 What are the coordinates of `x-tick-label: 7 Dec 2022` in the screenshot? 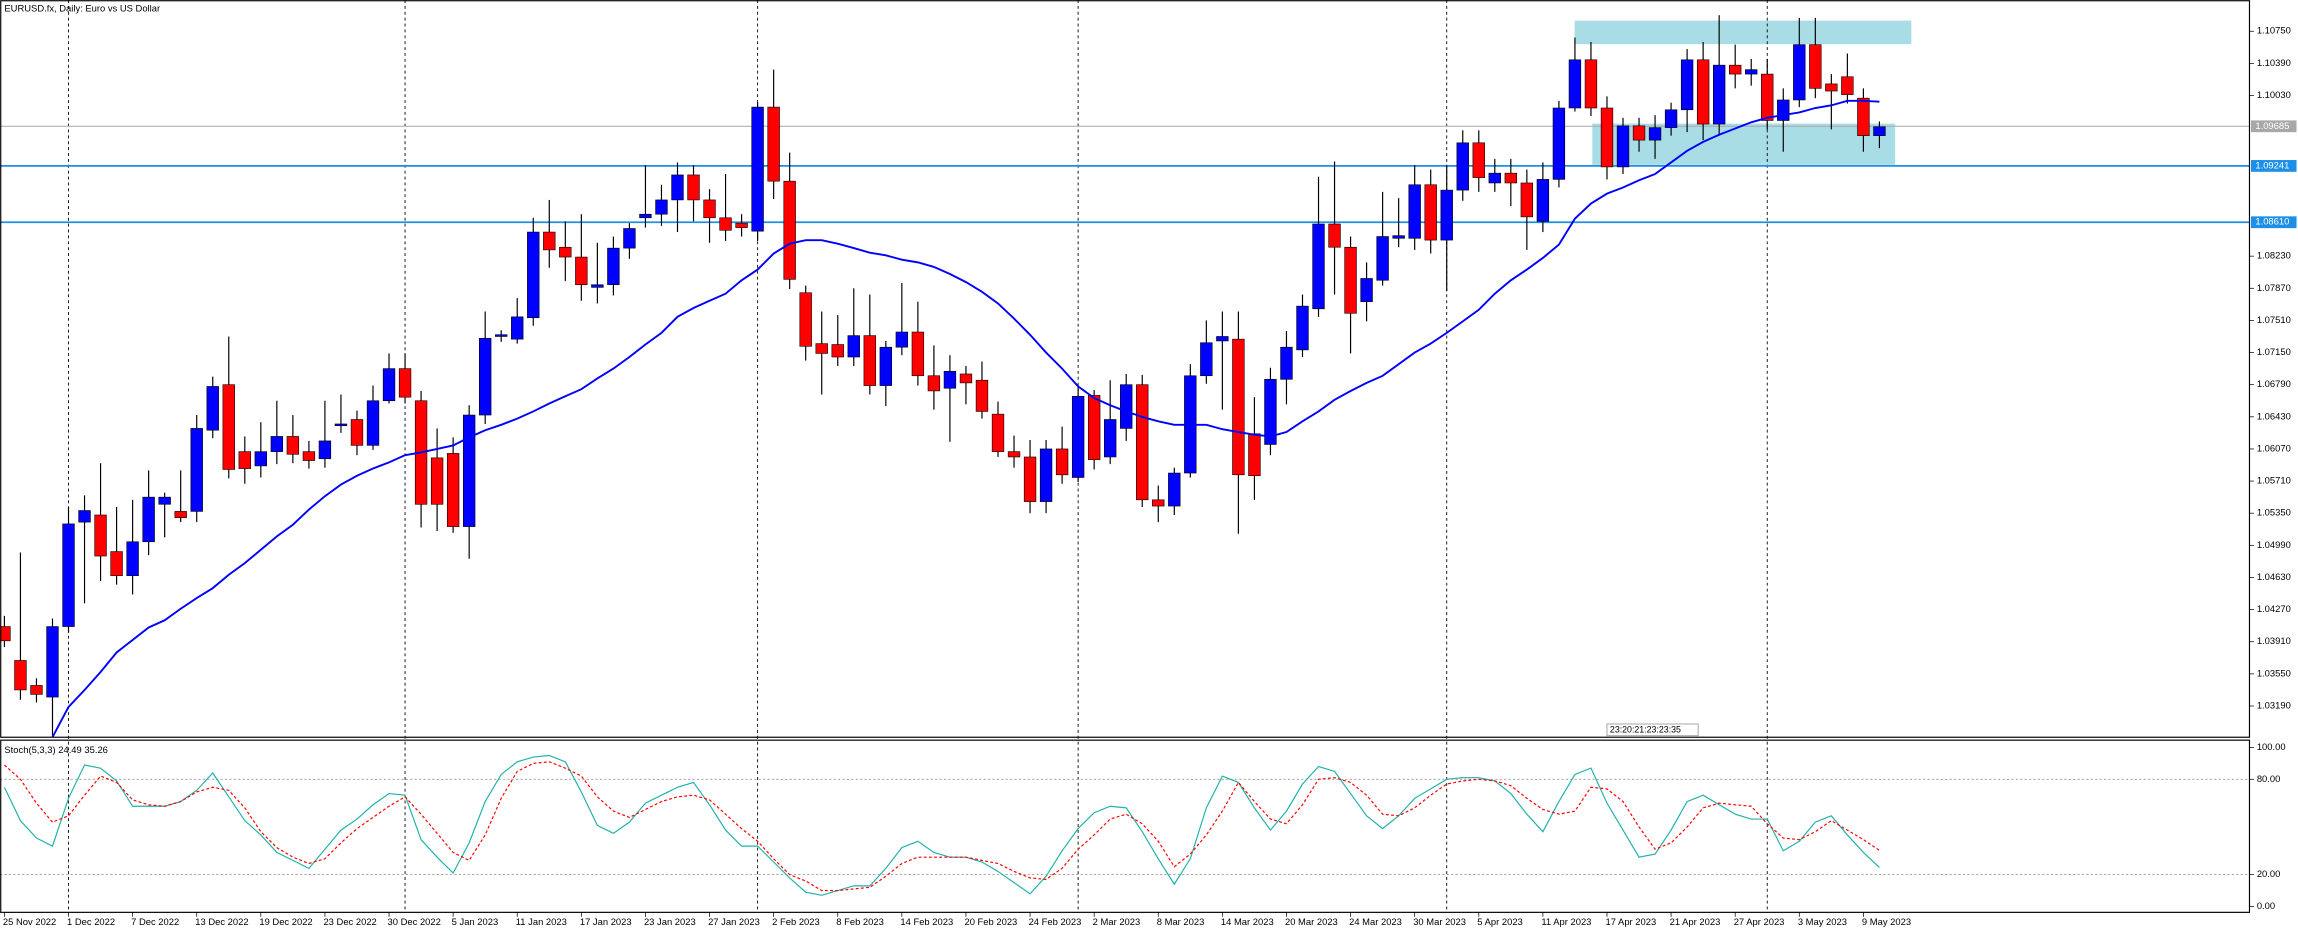 It's located at (155, 921).